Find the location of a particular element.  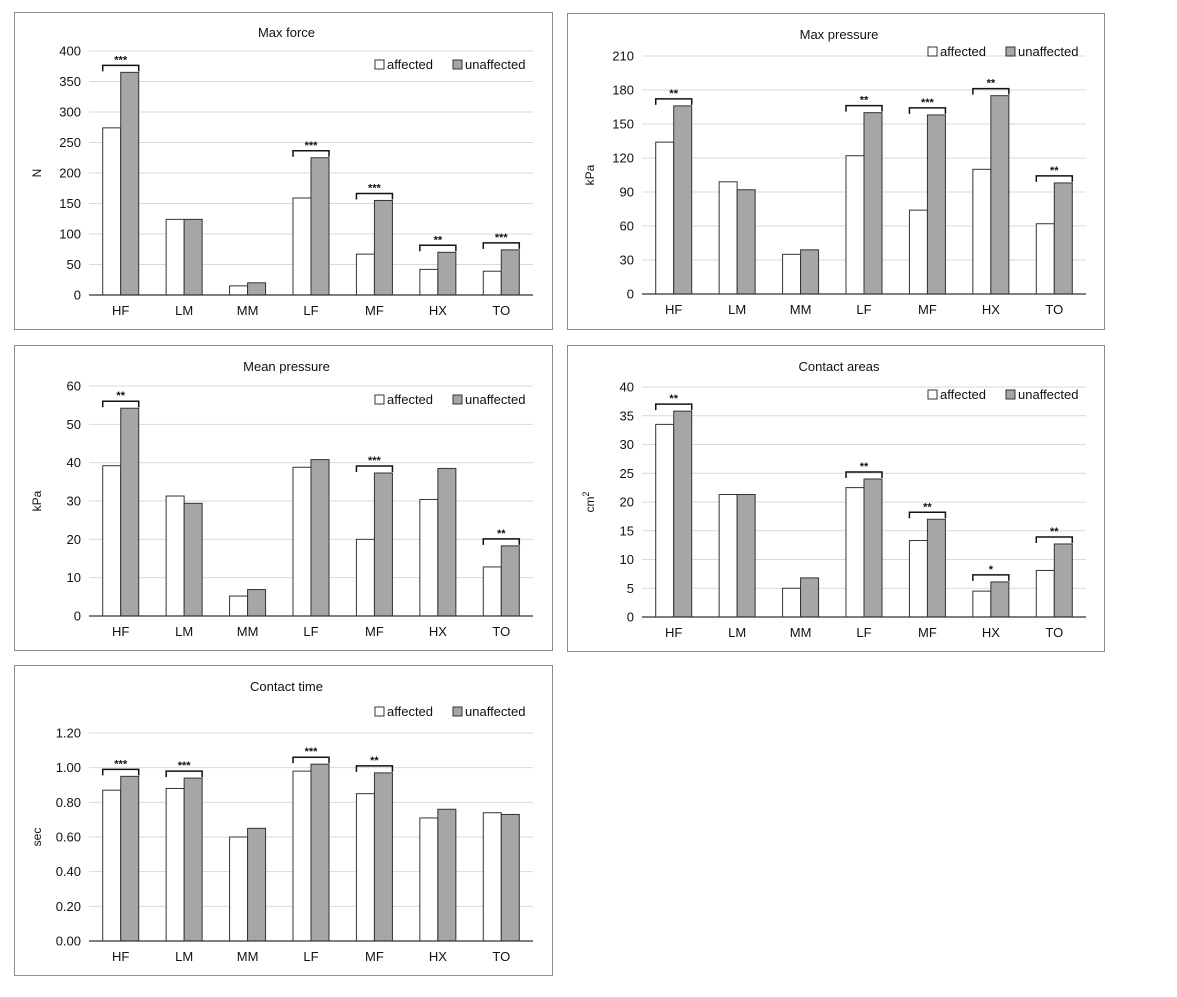

significance-label: * is located at coordinates (991, 570).